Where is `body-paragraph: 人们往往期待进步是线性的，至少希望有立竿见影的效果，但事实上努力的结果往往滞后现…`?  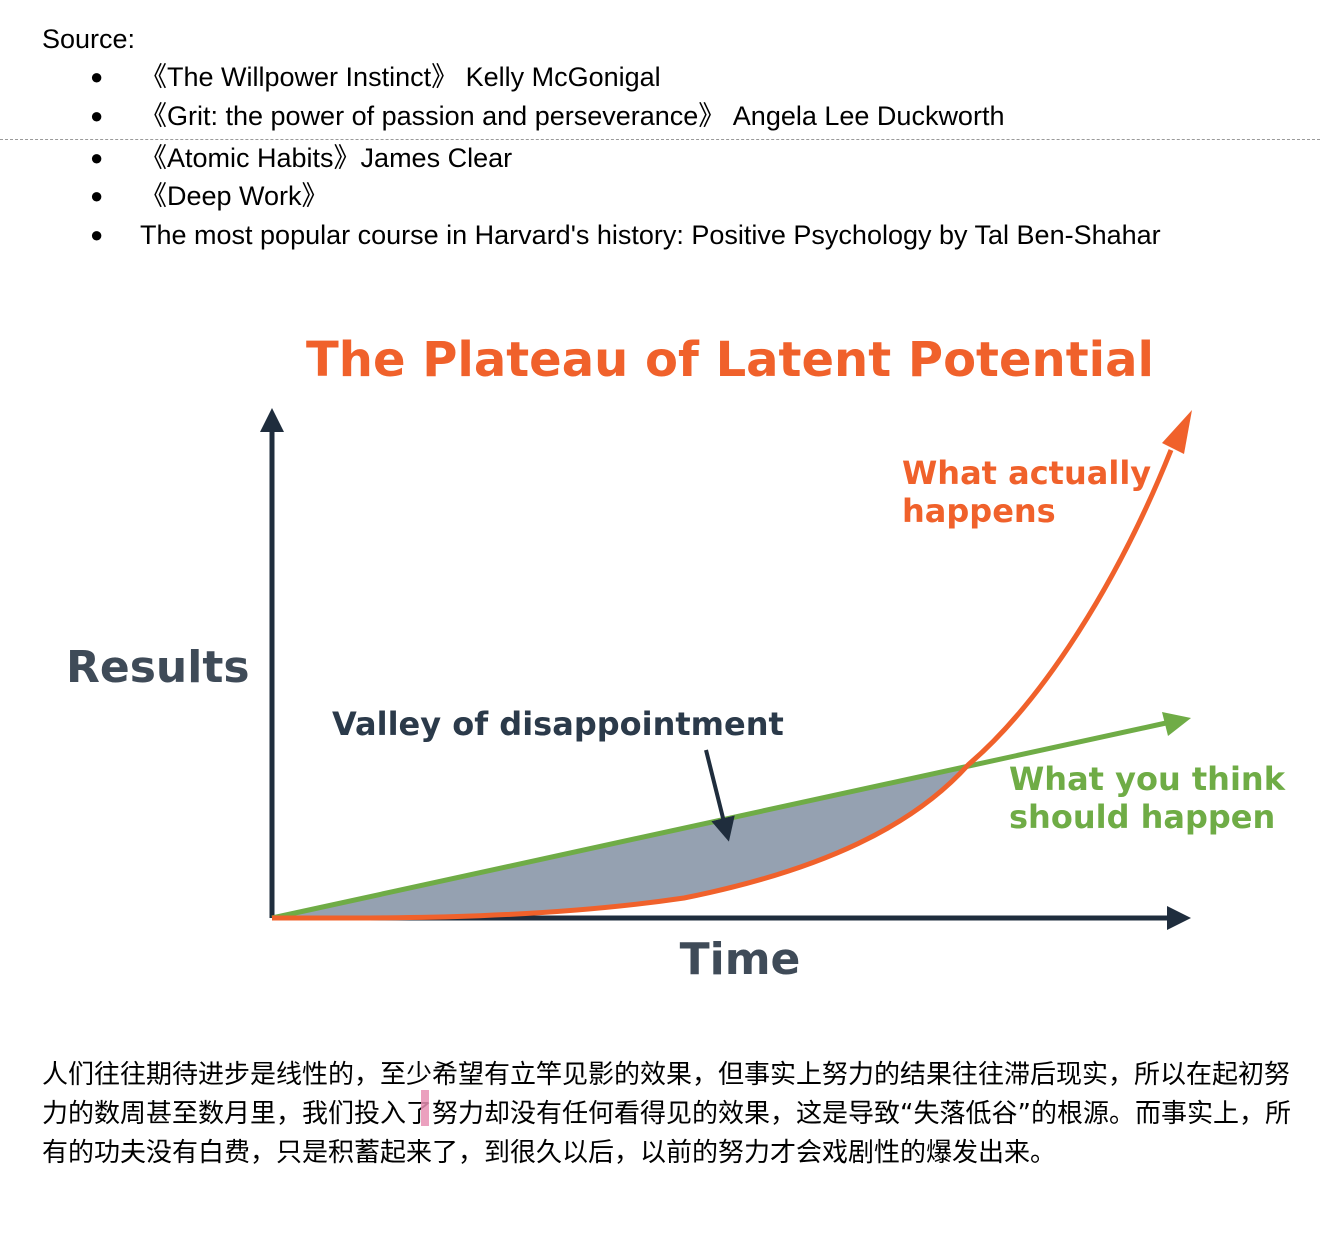
body-paragraph: 人们往往期待进步是线性的，至少希望有立竿见影的效果，但事实上努力的结果往往滞后现… is located at coordinates (666, 1114).